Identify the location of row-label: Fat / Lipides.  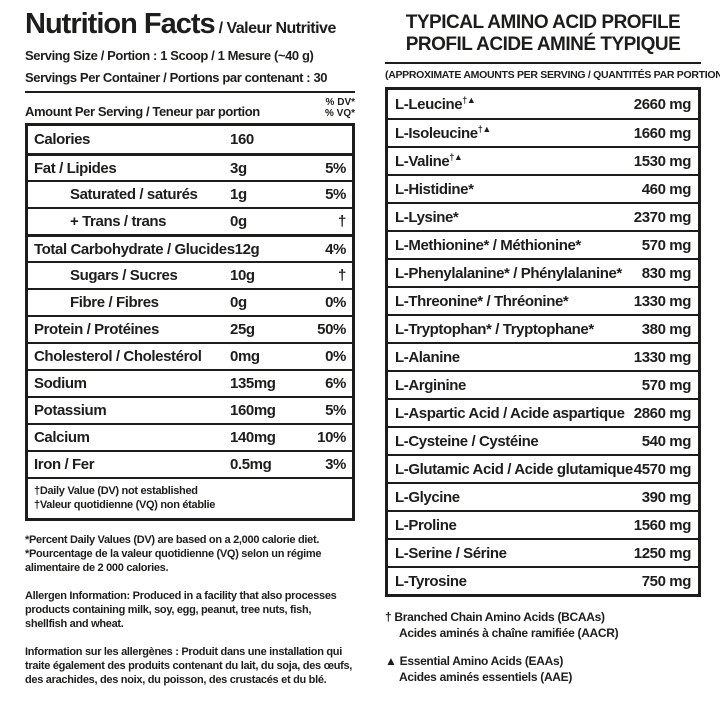
(75, 168).